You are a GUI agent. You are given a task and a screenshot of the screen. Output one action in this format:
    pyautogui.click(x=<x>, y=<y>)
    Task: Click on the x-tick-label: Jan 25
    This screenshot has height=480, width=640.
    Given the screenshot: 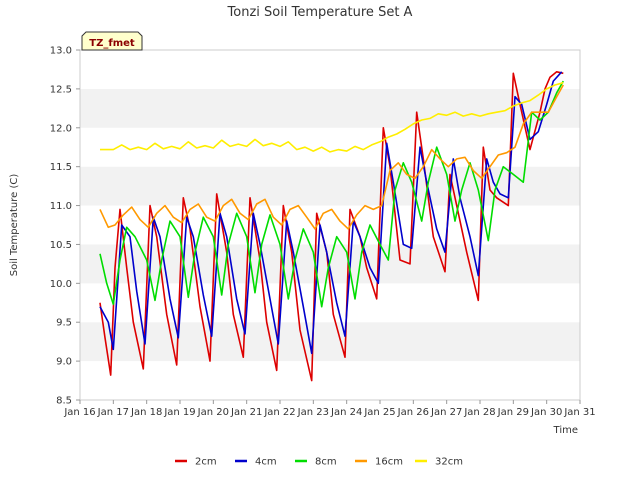 What is the action you would take?
    pyautogui.click(x=379, y=412)
    